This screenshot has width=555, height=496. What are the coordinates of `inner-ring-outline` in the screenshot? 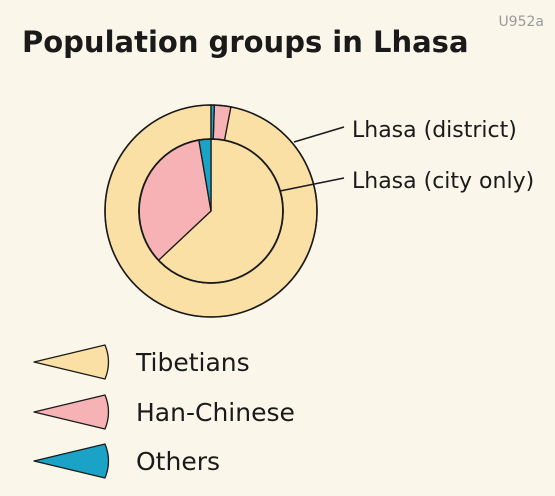 It's located at (211, 211).